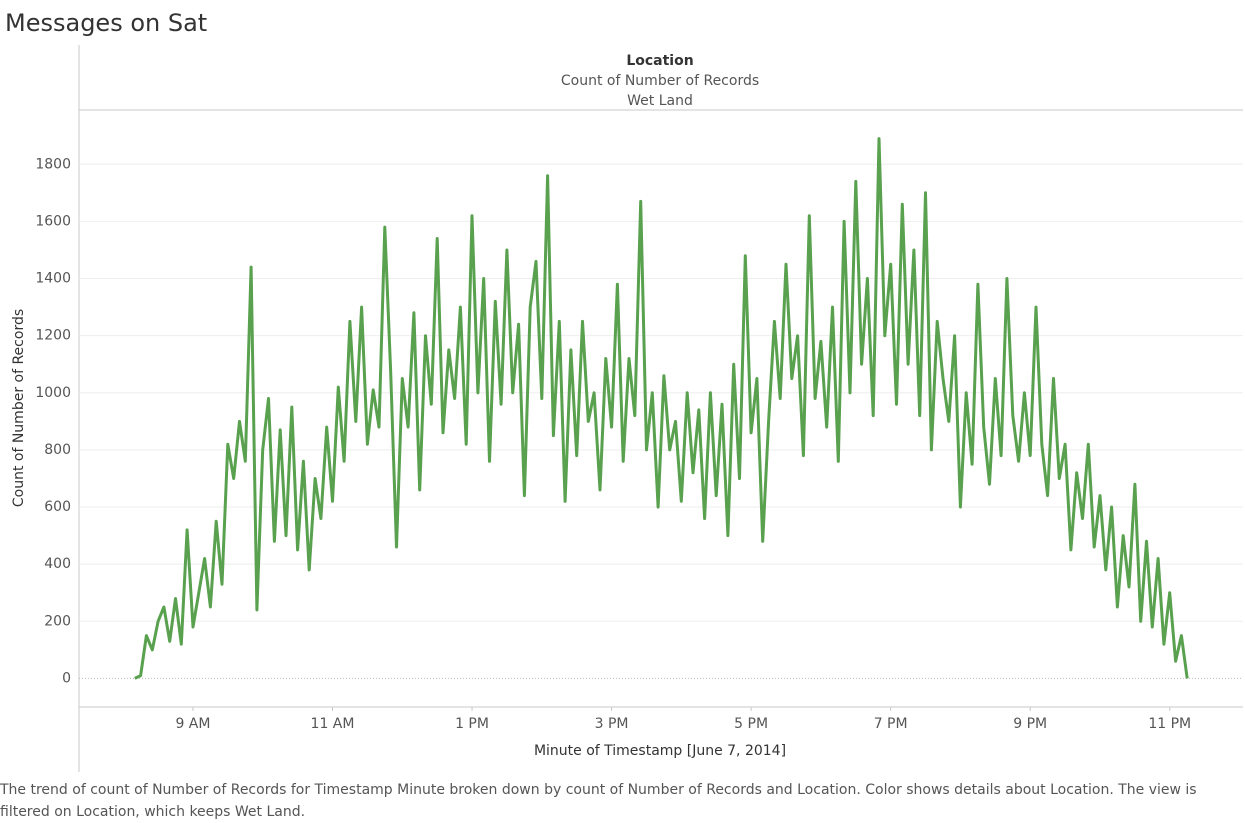  Describe the element at coordinates (1169, 724) in the screenshot. I see `x-tick-label: 11 PM` at that location.